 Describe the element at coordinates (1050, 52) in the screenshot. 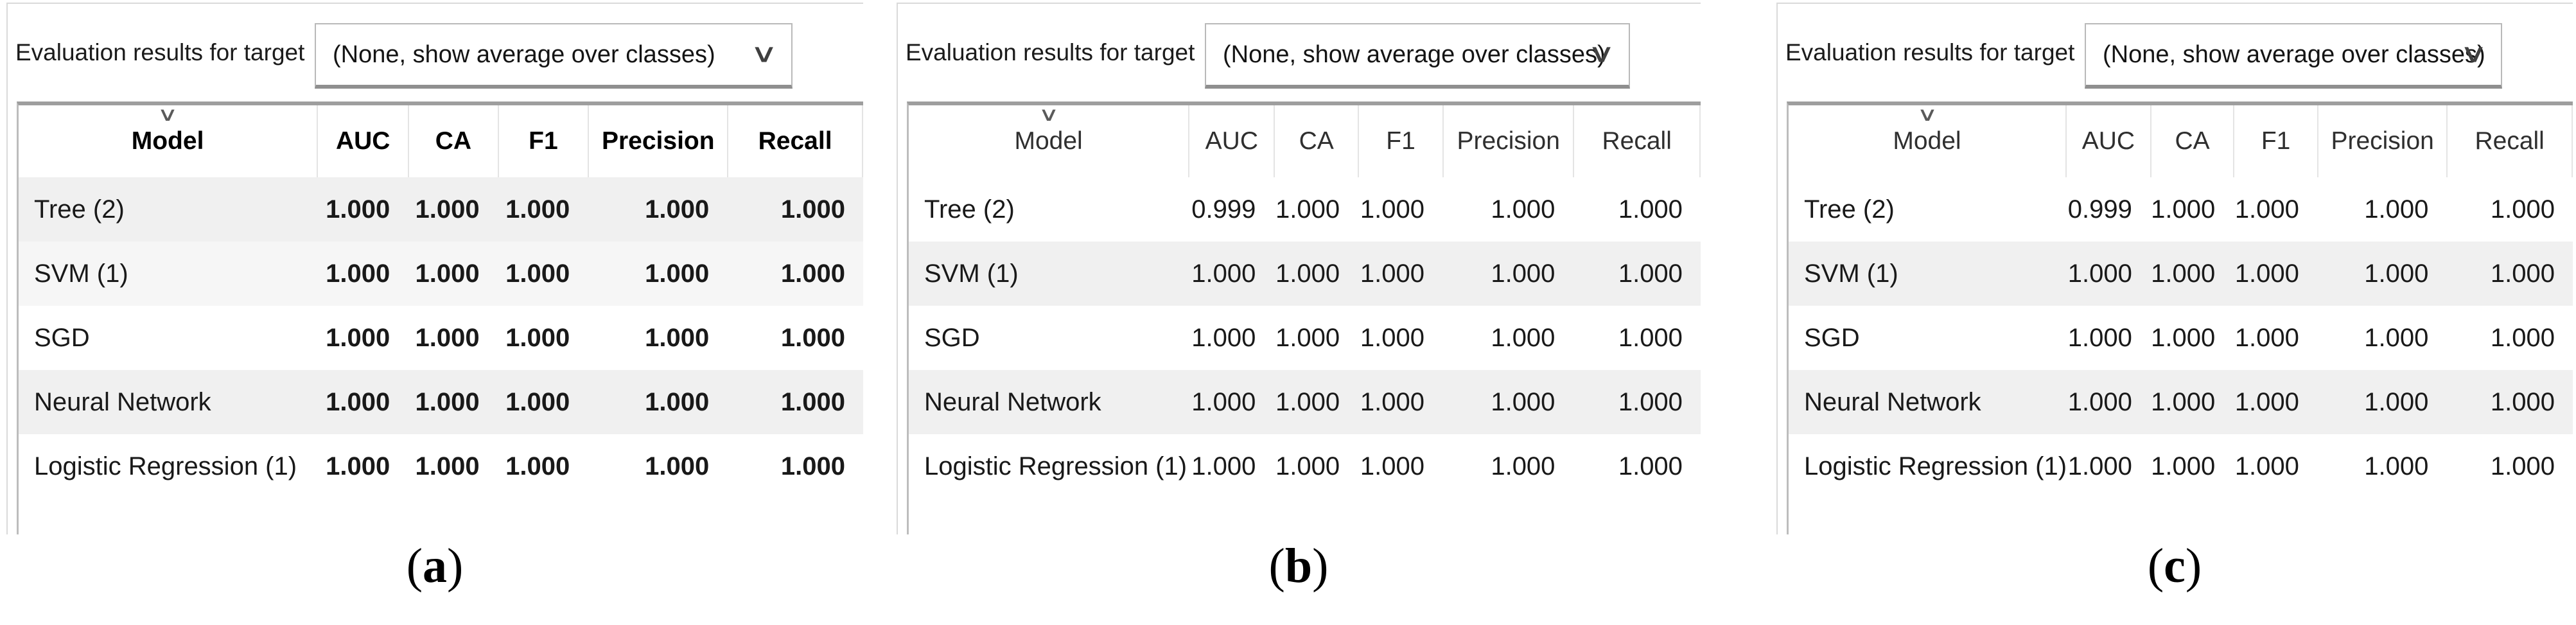

I see `target-label: Evaluation results for target` at that location.